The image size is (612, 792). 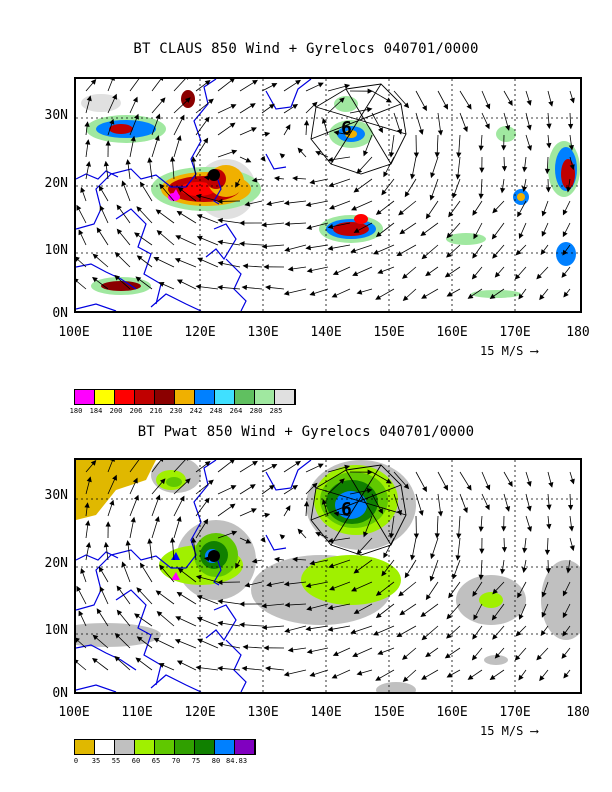 What do you see at coordinates (116, 761) in the screenshot?
I see `colorbar-tick-label: 55` at bounding box center [116, 761].